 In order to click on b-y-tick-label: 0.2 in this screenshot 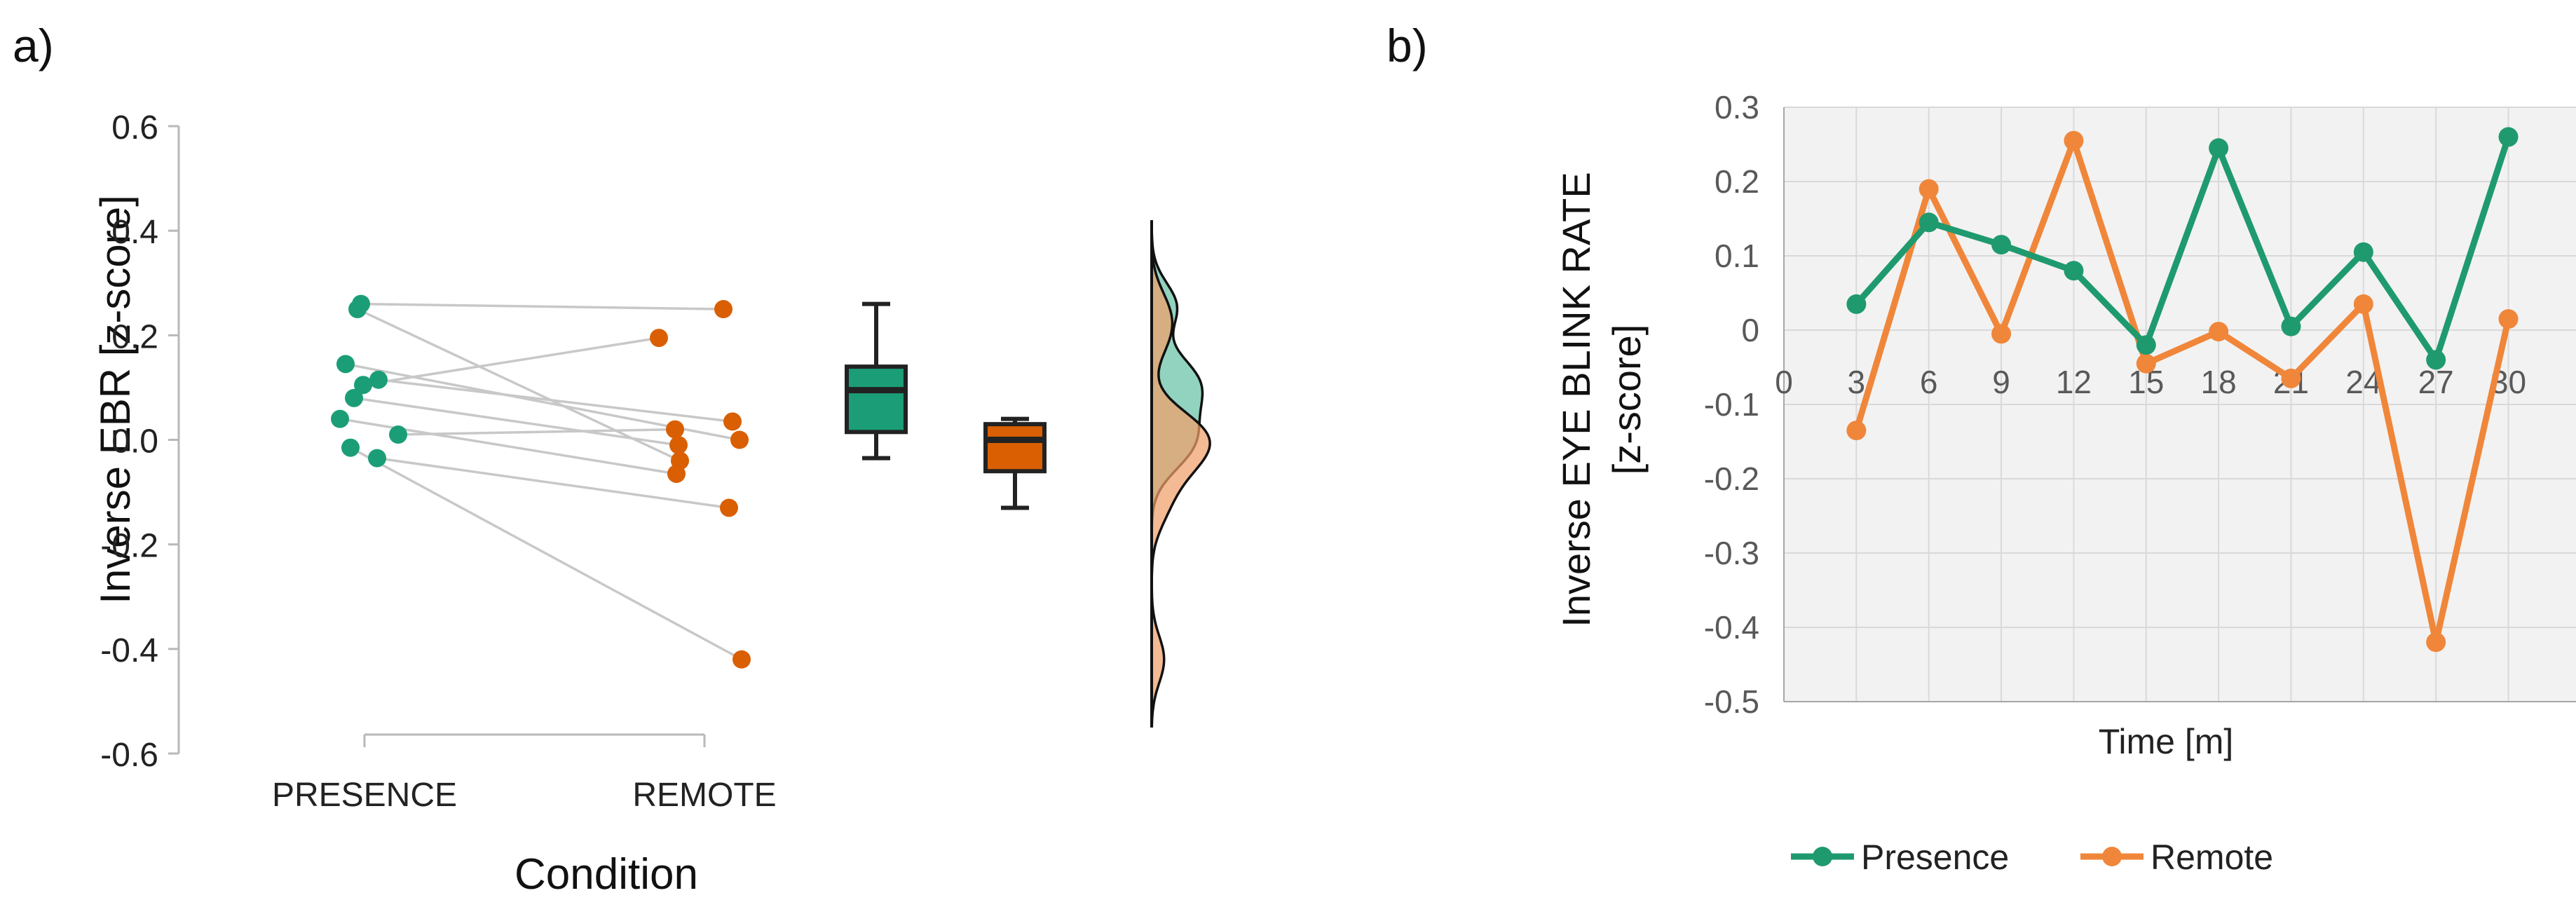, I will do `click(1737, 181)`.